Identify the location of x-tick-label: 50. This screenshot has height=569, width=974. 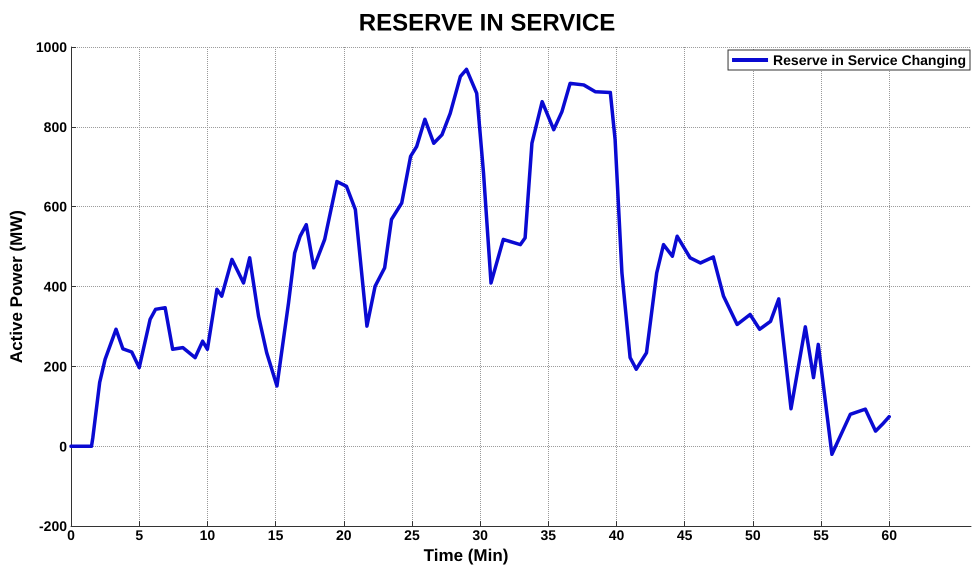
(753, 535).